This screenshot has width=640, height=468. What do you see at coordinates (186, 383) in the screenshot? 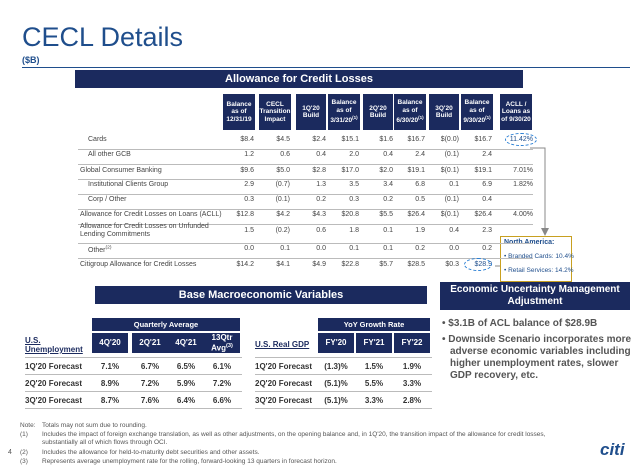
I see `cell: 5.9%` at bounding box center [186, 383].